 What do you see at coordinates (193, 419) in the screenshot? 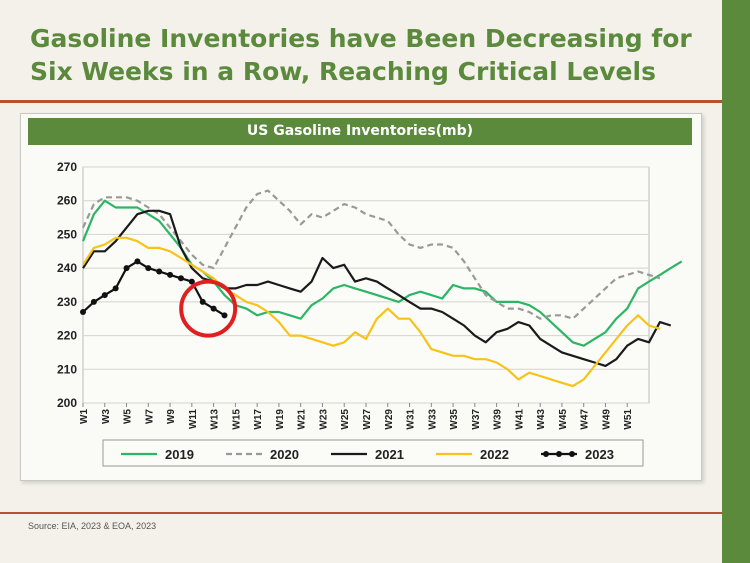
I see `x-tick-label: W11` at bounding box center [193, 419].